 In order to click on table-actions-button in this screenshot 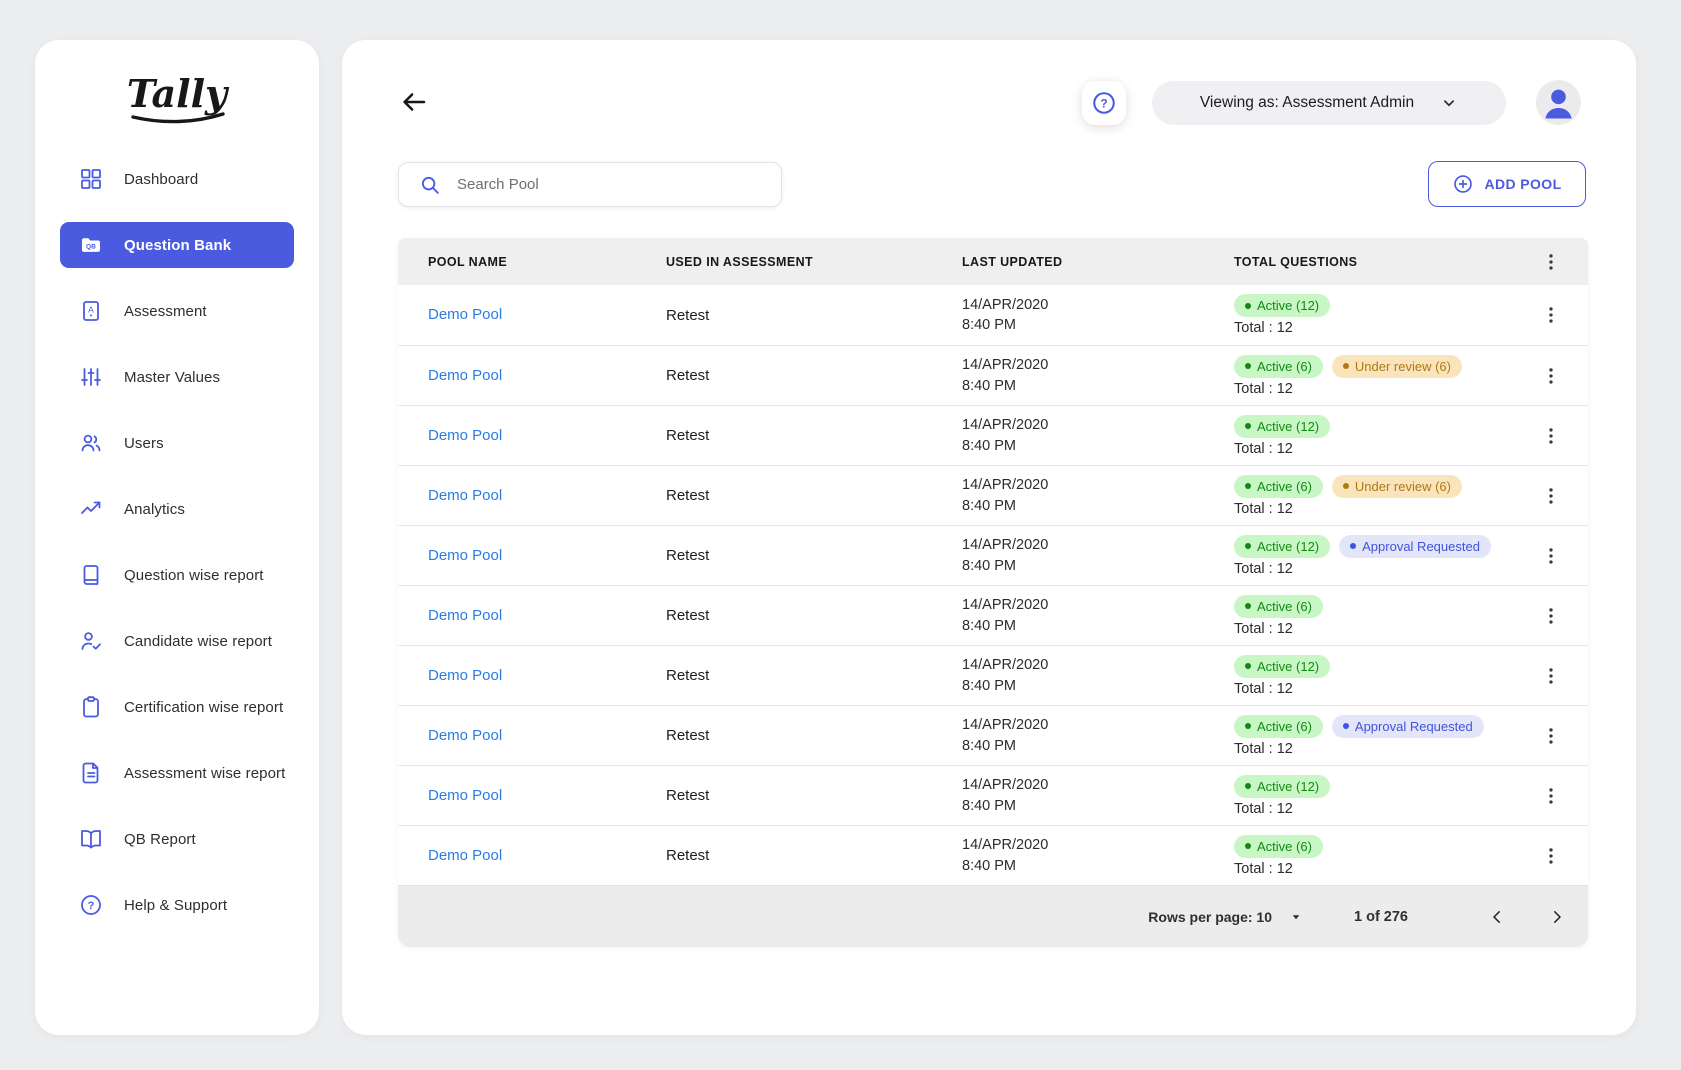, I will do `click(1551, 262)`.